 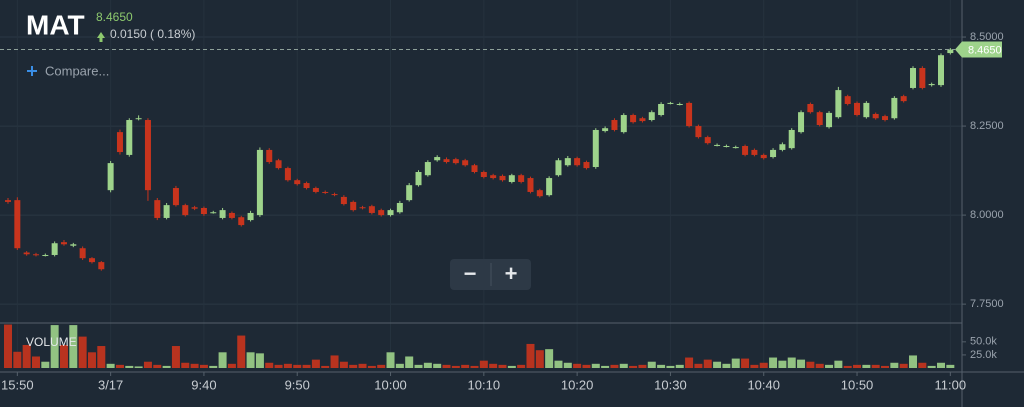 What do you see at coordinates (511, 273) in the screenshot?
I see `zoom-in: +` at bounding box center [511, 273].